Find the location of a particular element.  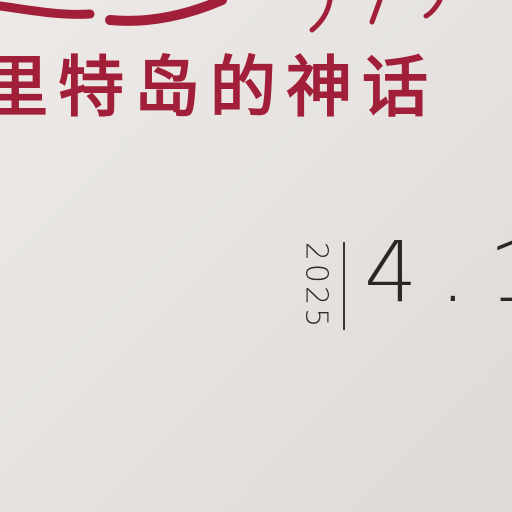

title-stroke-left is located at coordinates (47, 10).